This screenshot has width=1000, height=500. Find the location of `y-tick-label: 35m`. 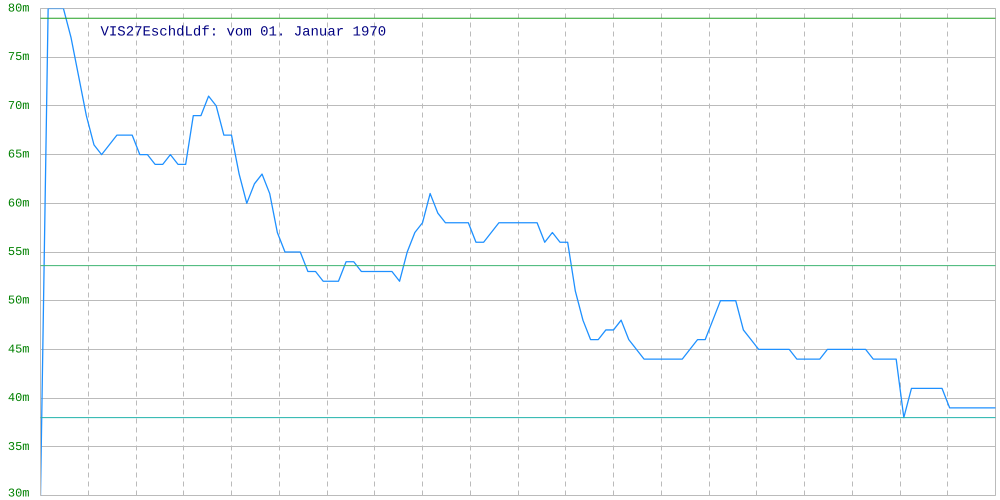

y-tick-label: 35m is located at coordinates (19, 447).